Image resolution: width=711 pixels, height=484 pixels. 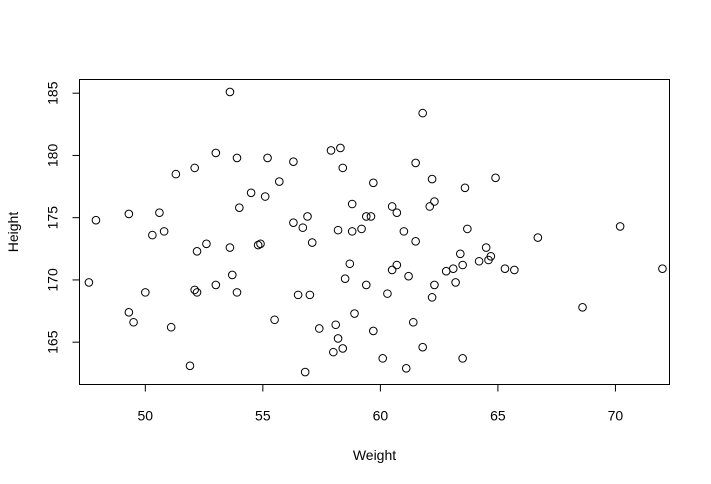 I want to click on y-tick-label: 180, so click(x=53, y=156).